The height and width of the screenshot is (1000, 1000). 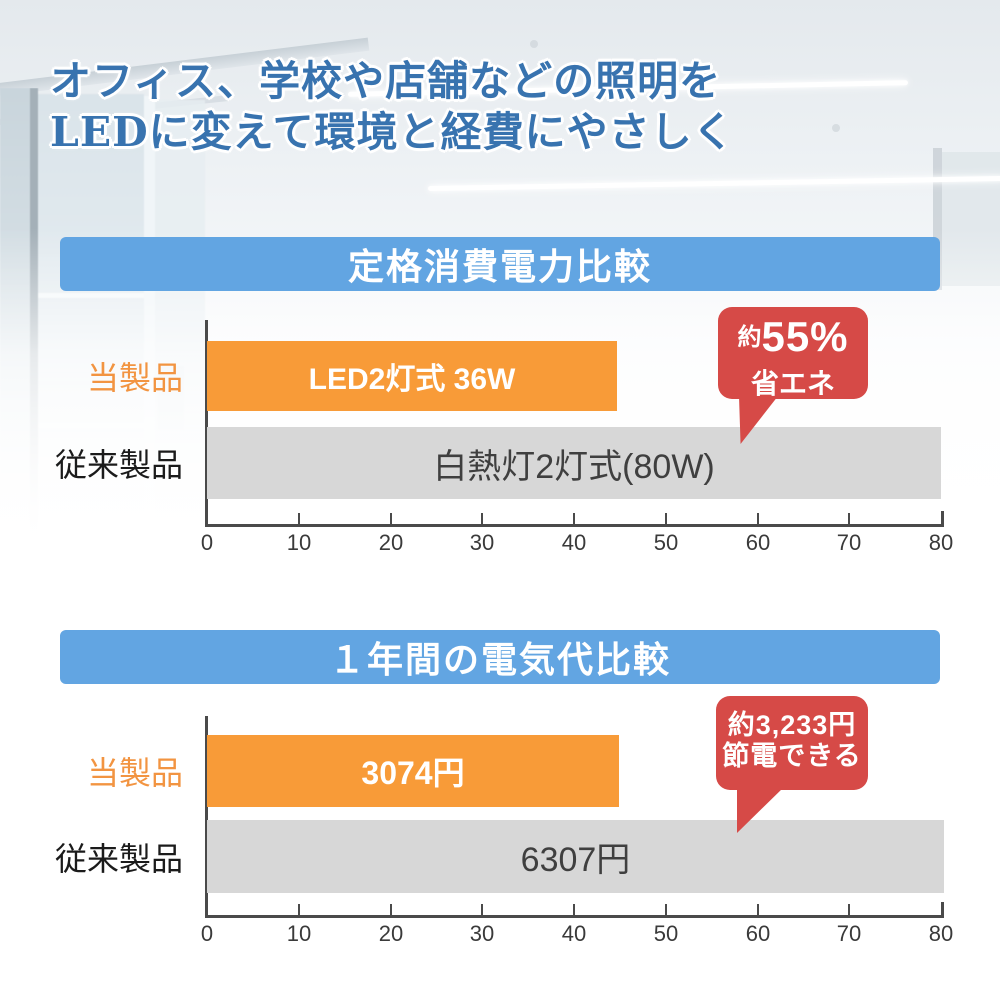 I want to click on headline-line2: LEDに変えて環境と経費にやさしく, so click(x=392, y=132).